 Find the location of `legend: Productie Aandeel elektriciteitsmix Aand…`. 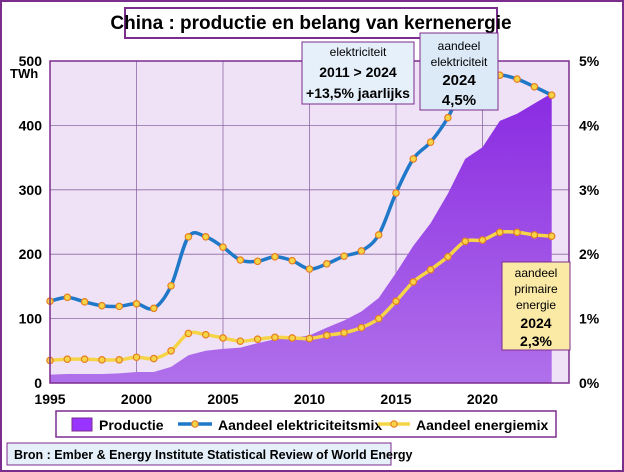

legend: Productie Aandeel elektriciteitsmix Aand… is located at coordinates (306, 424).